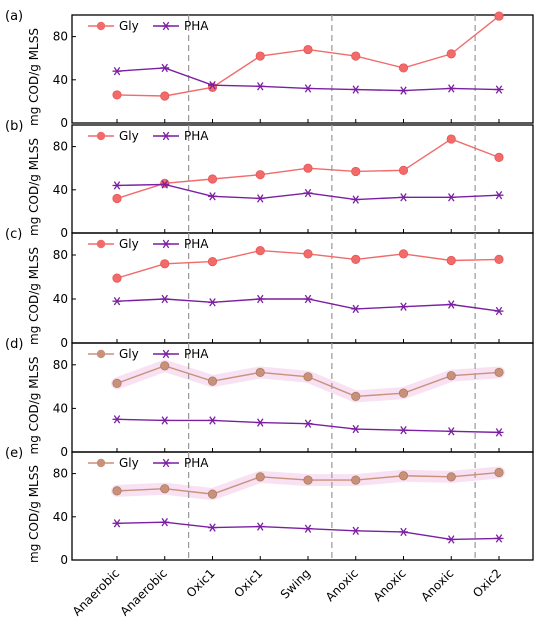 The height and width of the screenshot is (628, 550). I want to click on y-tick-label: 80, so click(60, 37).